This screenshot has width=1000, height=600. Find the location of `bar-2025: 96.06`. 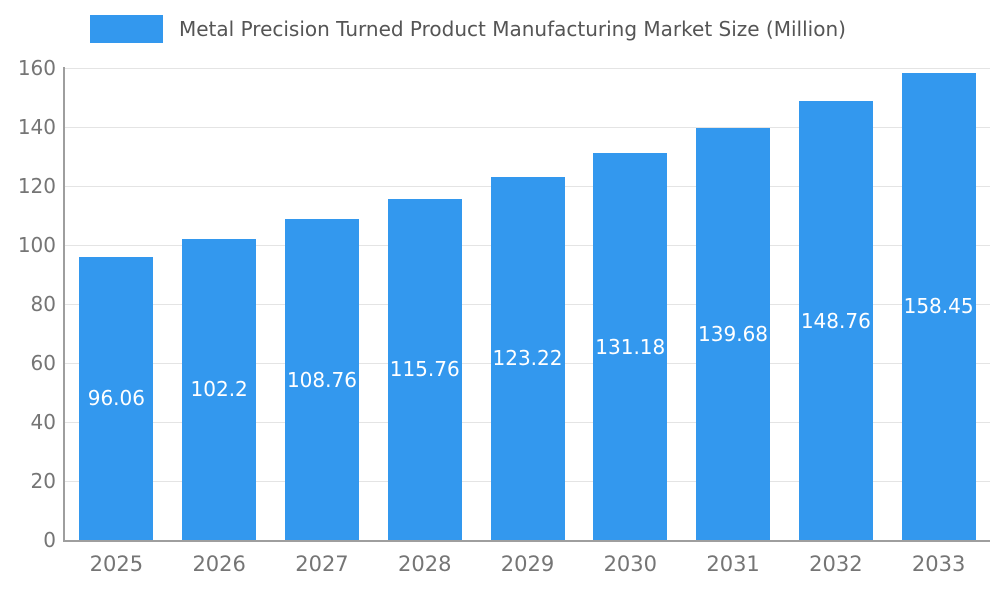

bar-2025: 96.06 is located at coordinates (116, 398).